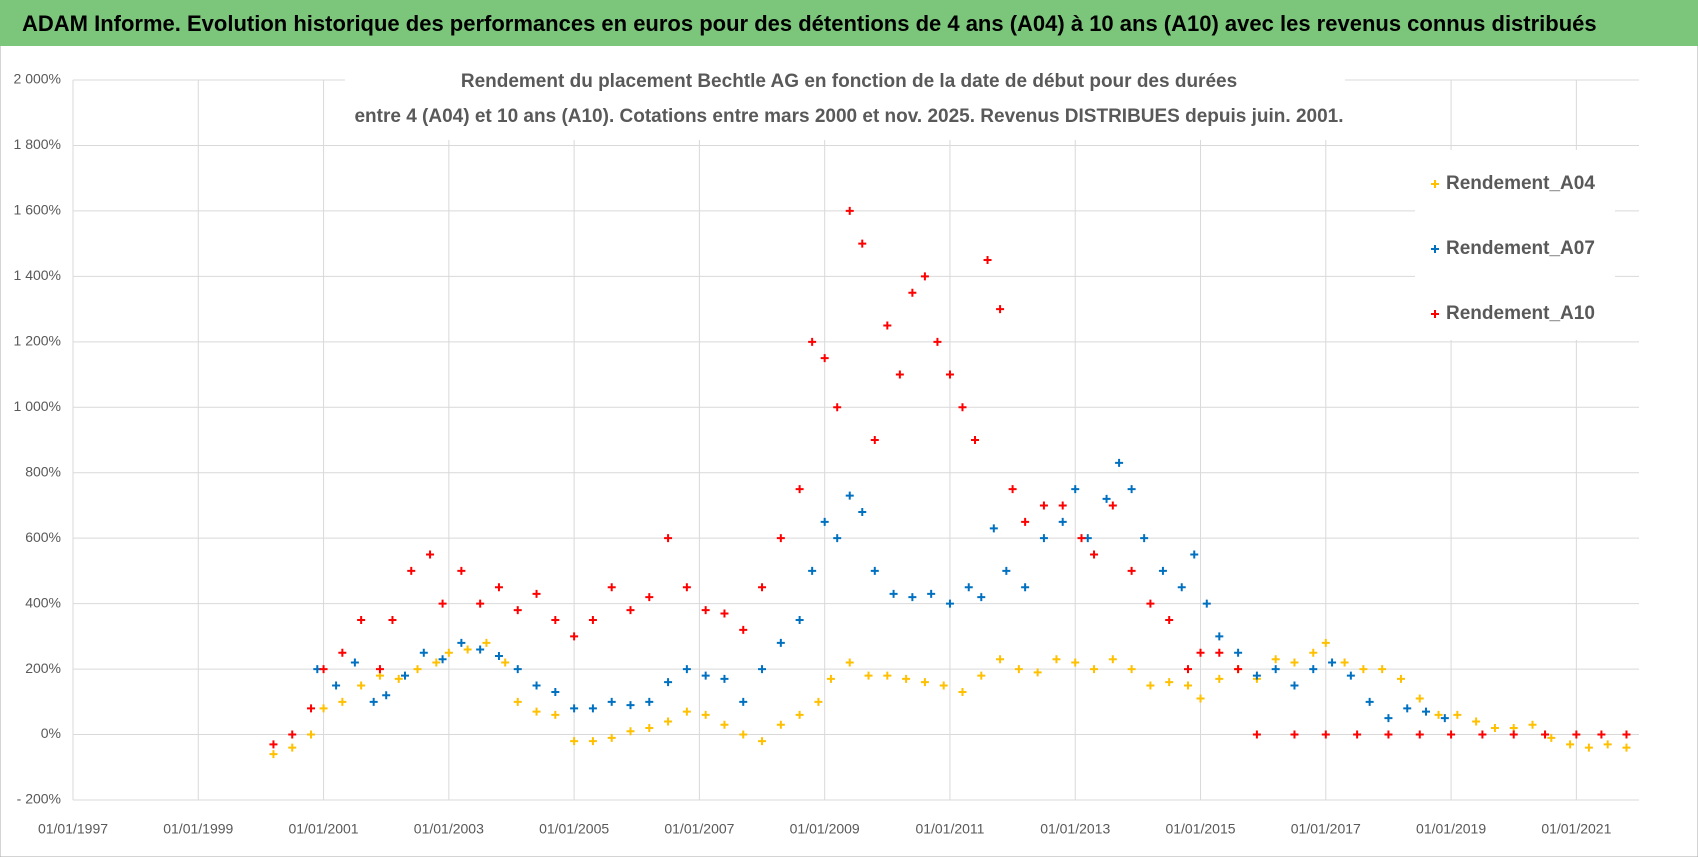 The width and height of the screenshot is (1698, 857). What do you see at coordinates (39, 799) in the screenshot?
I see `y-tick-label: - 200%` at bounding box center [39, 799].